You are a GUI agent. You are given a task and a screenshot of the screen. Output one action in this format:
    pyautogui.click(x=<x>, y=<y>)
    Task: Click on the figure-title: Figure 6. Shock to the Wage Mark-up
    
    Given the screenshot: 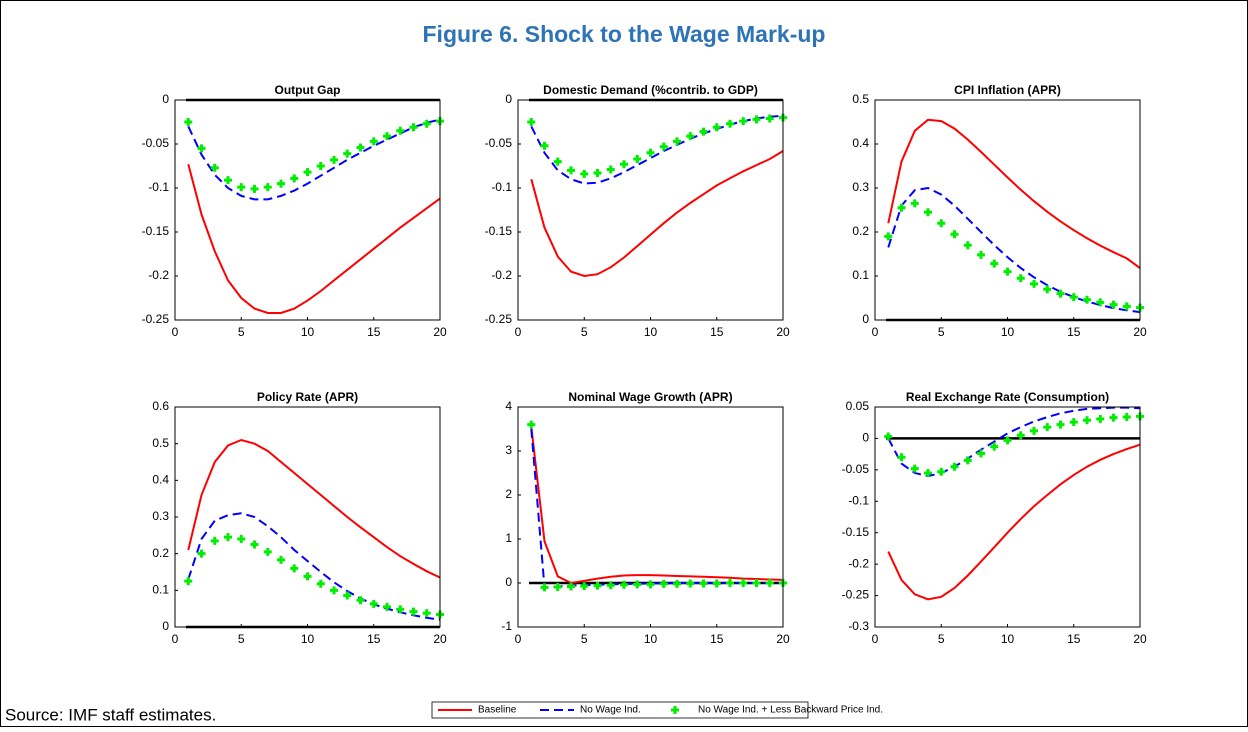 What is the action you would take?
    pyautogui.click(x=624, y=34)
    